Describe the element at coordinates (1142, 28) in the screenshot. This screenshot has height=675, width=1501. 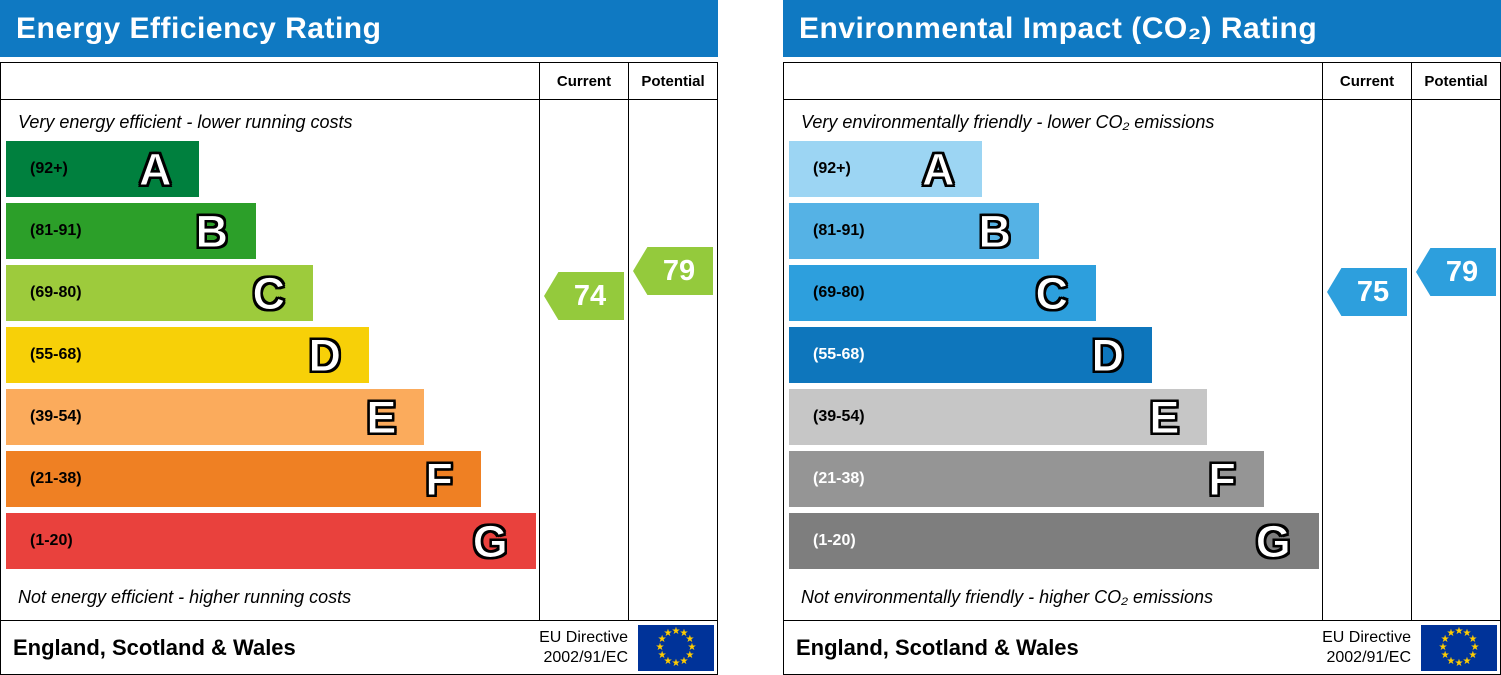
I see `chart-title: Environmental Impact (CO₂) Rating` at that location.